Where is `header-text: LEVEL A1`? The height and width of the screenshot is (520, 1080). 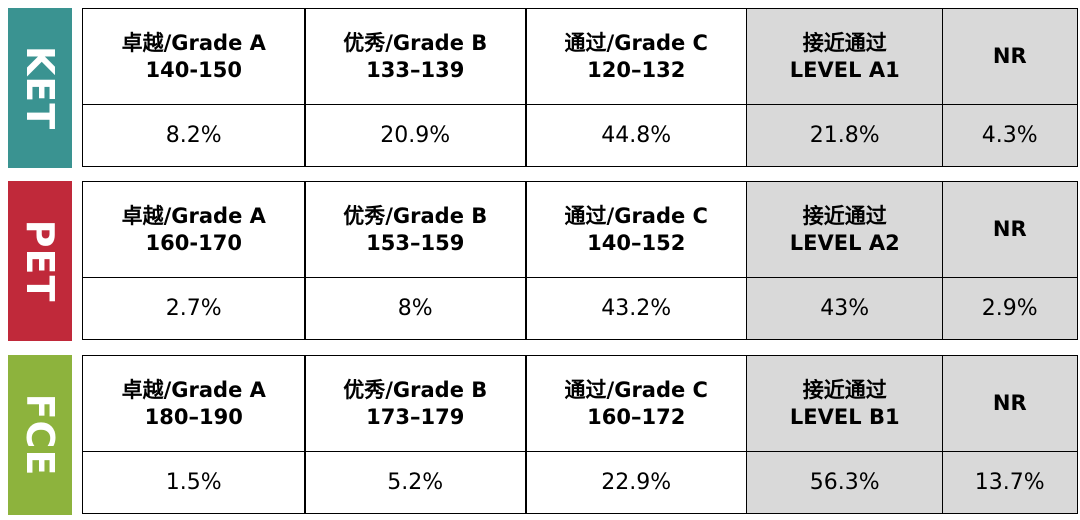 header-text: LEVEL A1 is located at coordinates (844, 69).